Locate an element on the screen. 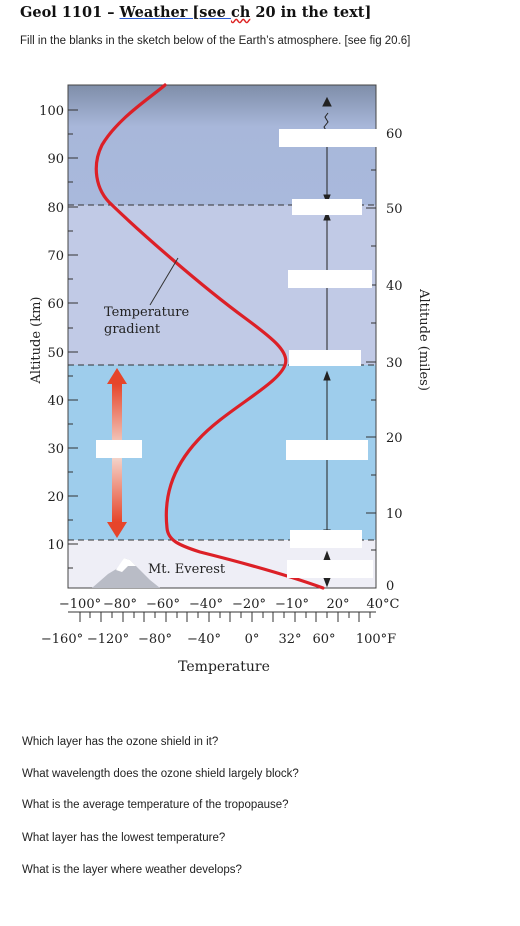 This screenshot has width=520, height=926. km-tick-label: 70 is located at coordinates (55, 256).